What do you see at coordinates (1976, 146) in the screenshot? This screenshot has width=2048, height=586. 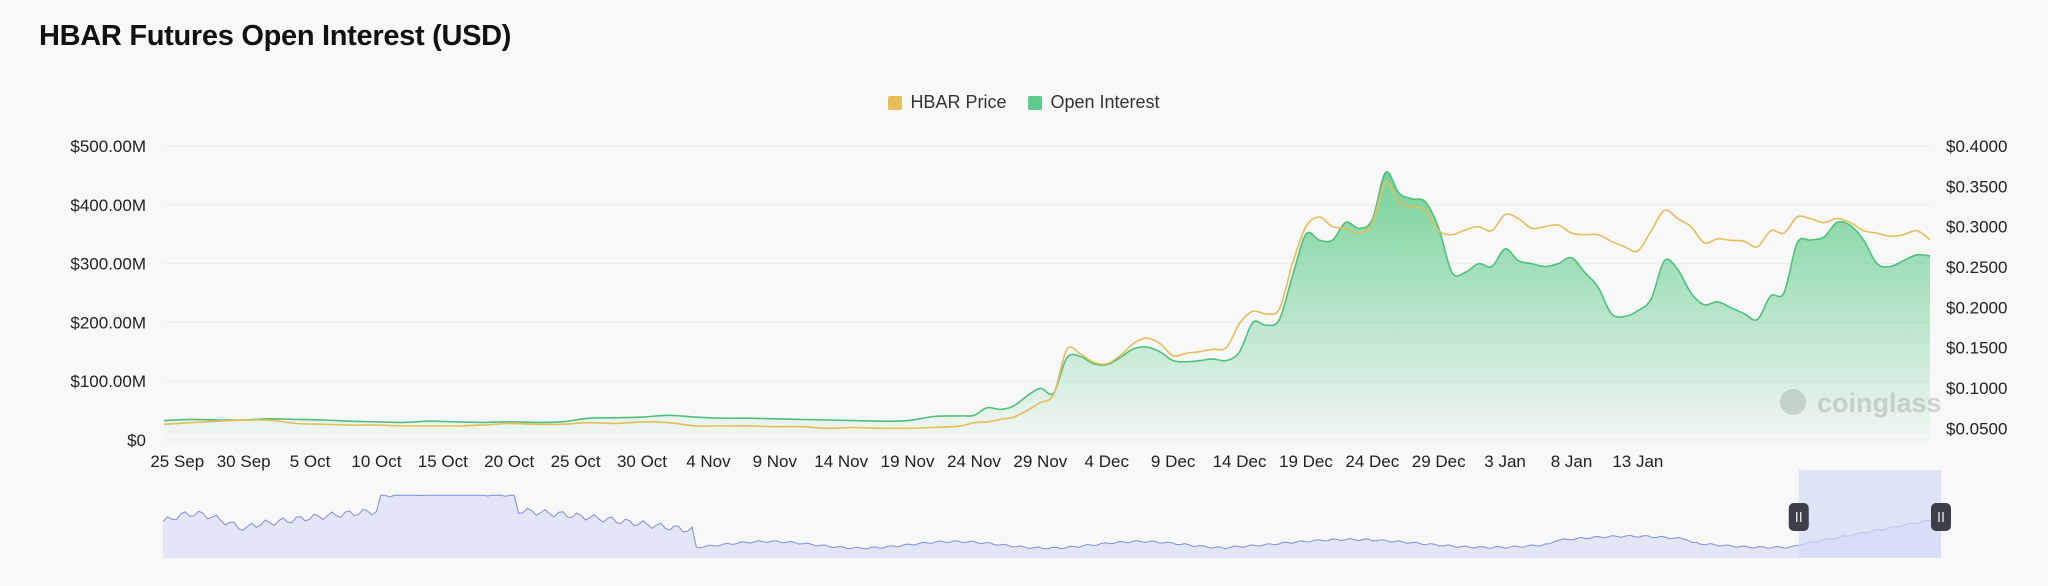 I see `y-tick-right: $0.4000` at bounding box center [1976, 146].